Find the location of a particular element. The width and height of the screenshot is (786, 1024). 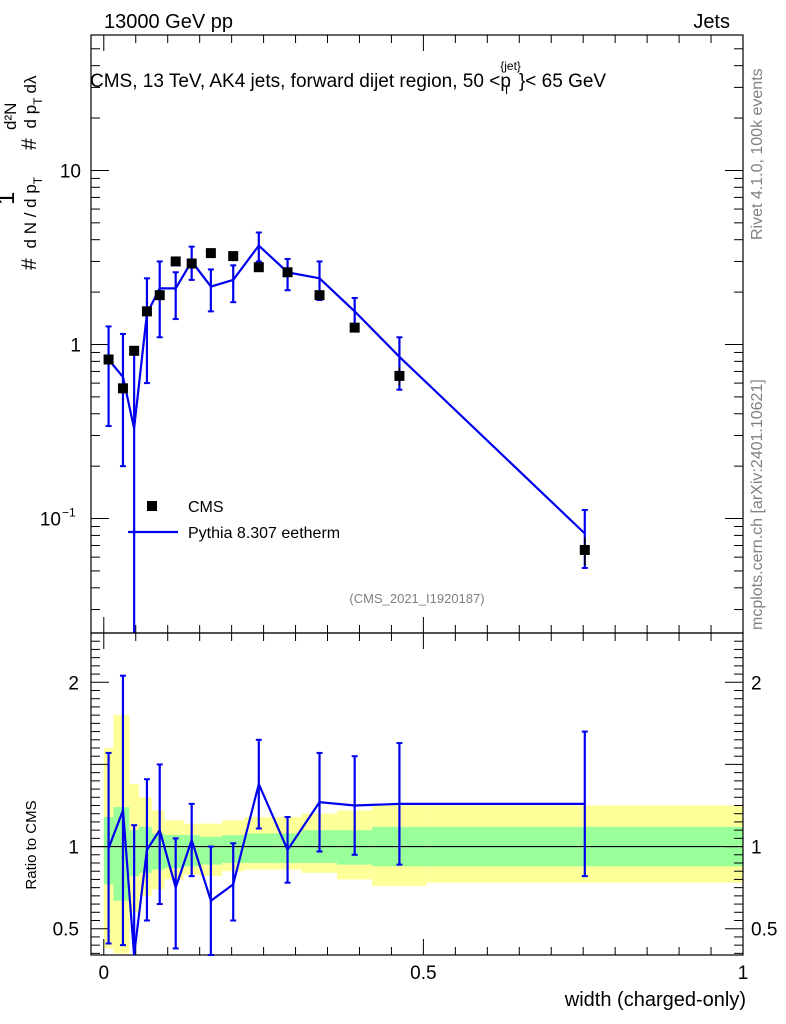

y-tick-label-ratio-right: 1 is located at coordinates (756, 848).